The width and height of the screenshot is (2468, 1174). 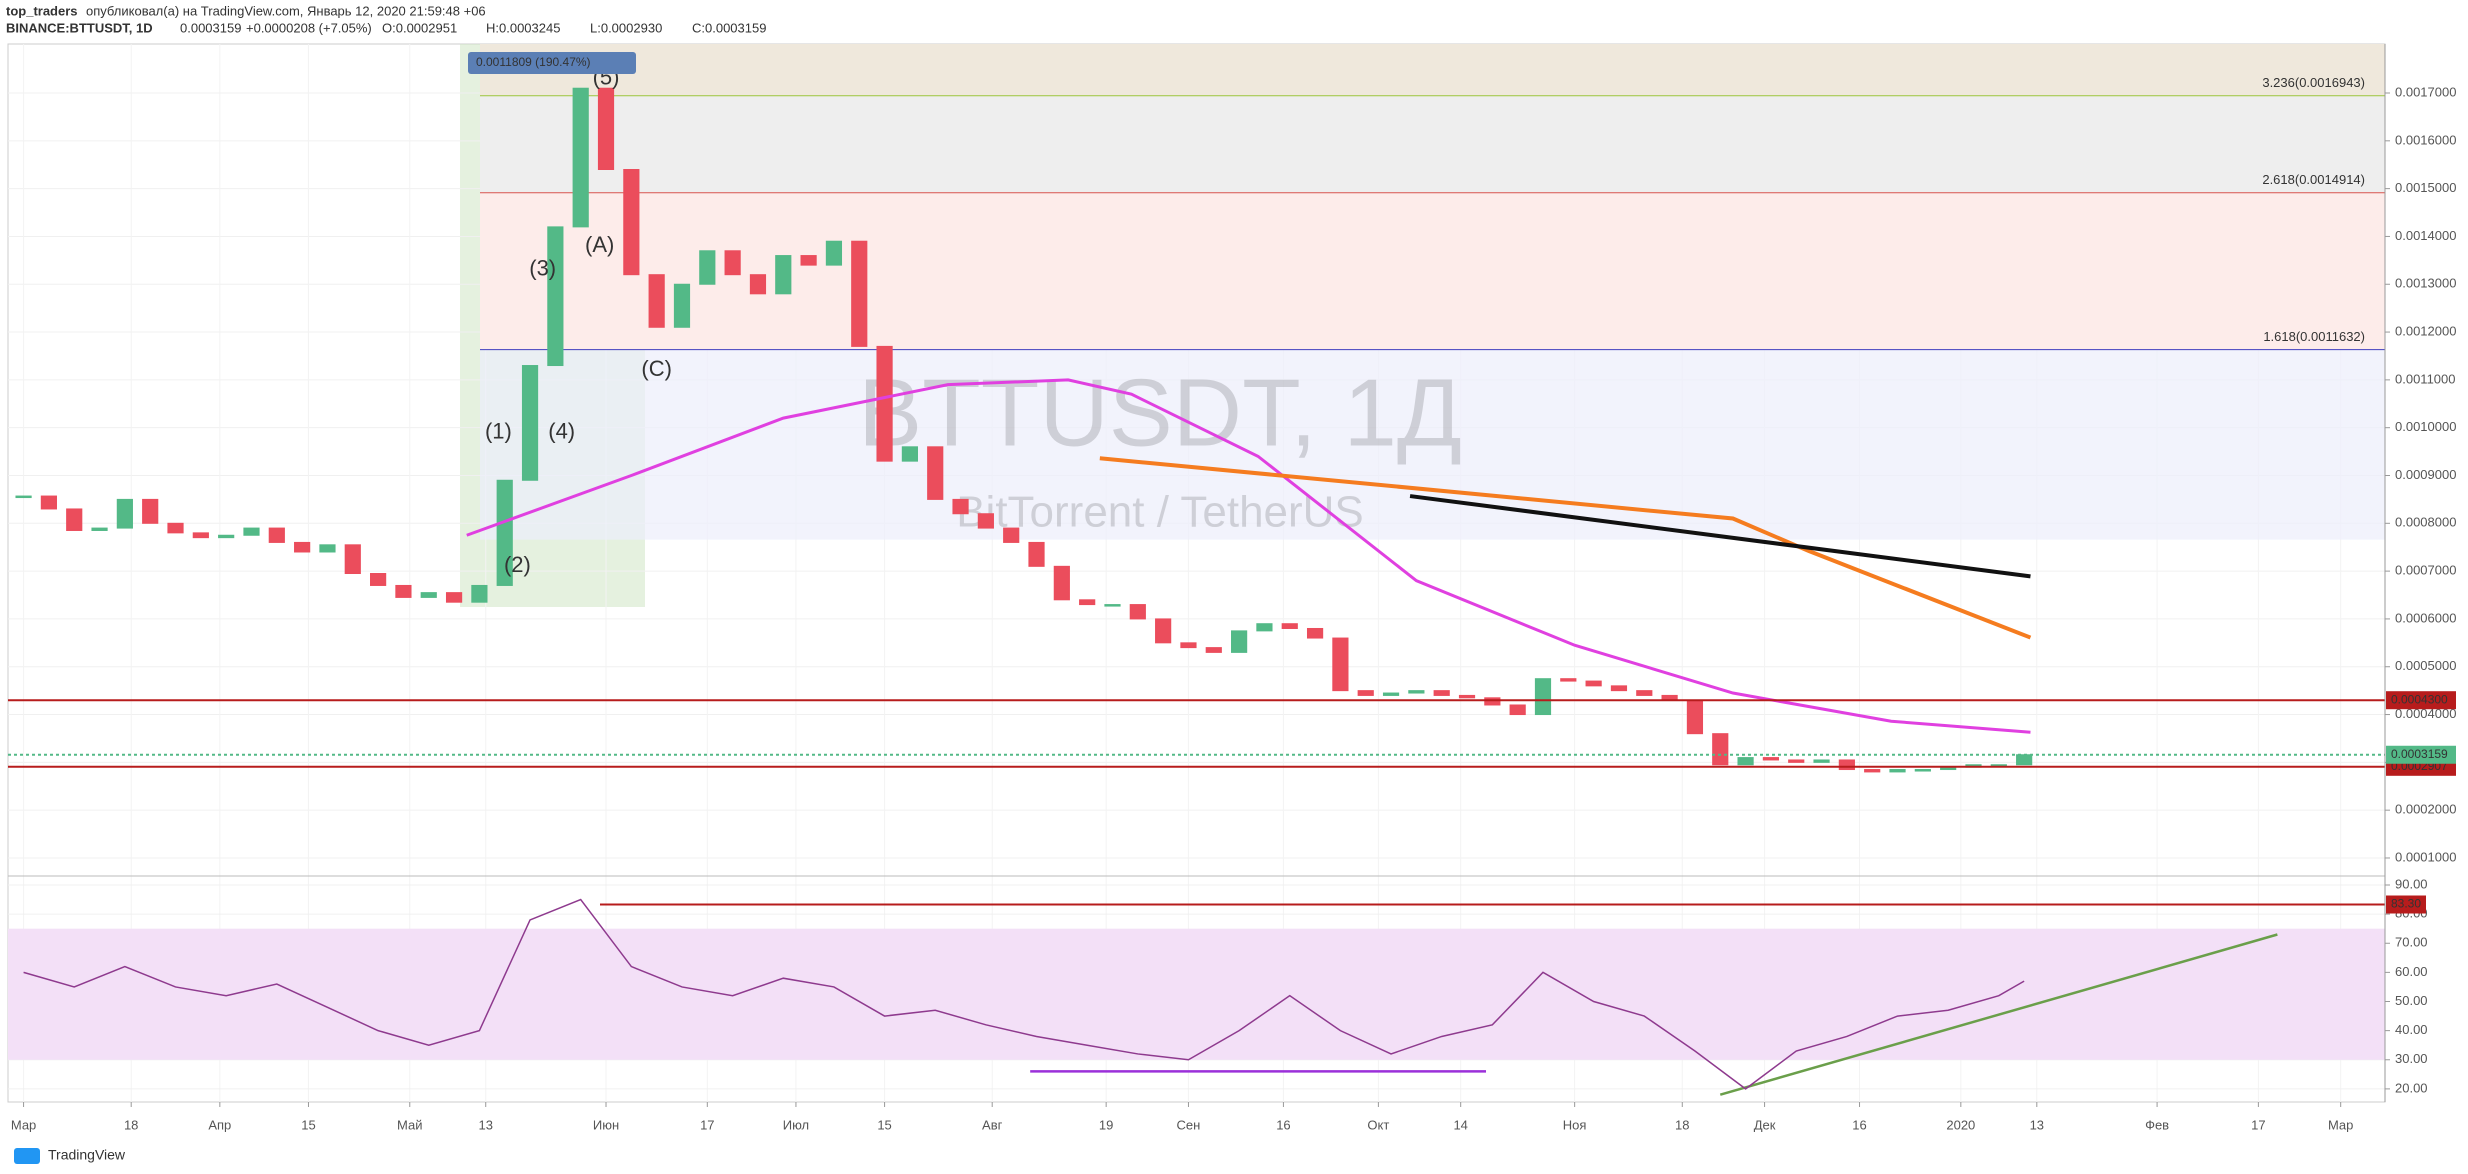 I want to click on x-tick-label: Фев, so click(x=2157, y=1124).